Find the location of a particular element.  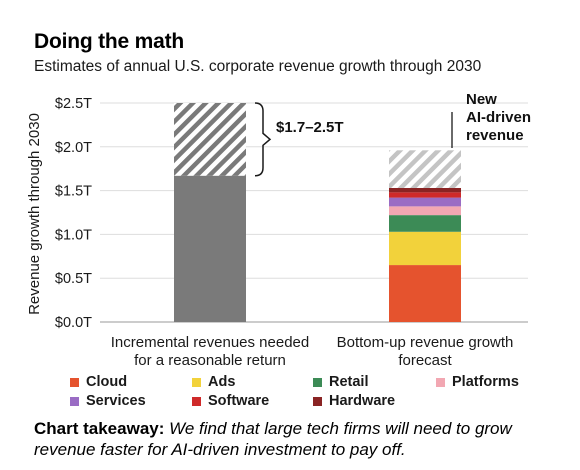

legend-label: Software is located at coordinates (239, 401).